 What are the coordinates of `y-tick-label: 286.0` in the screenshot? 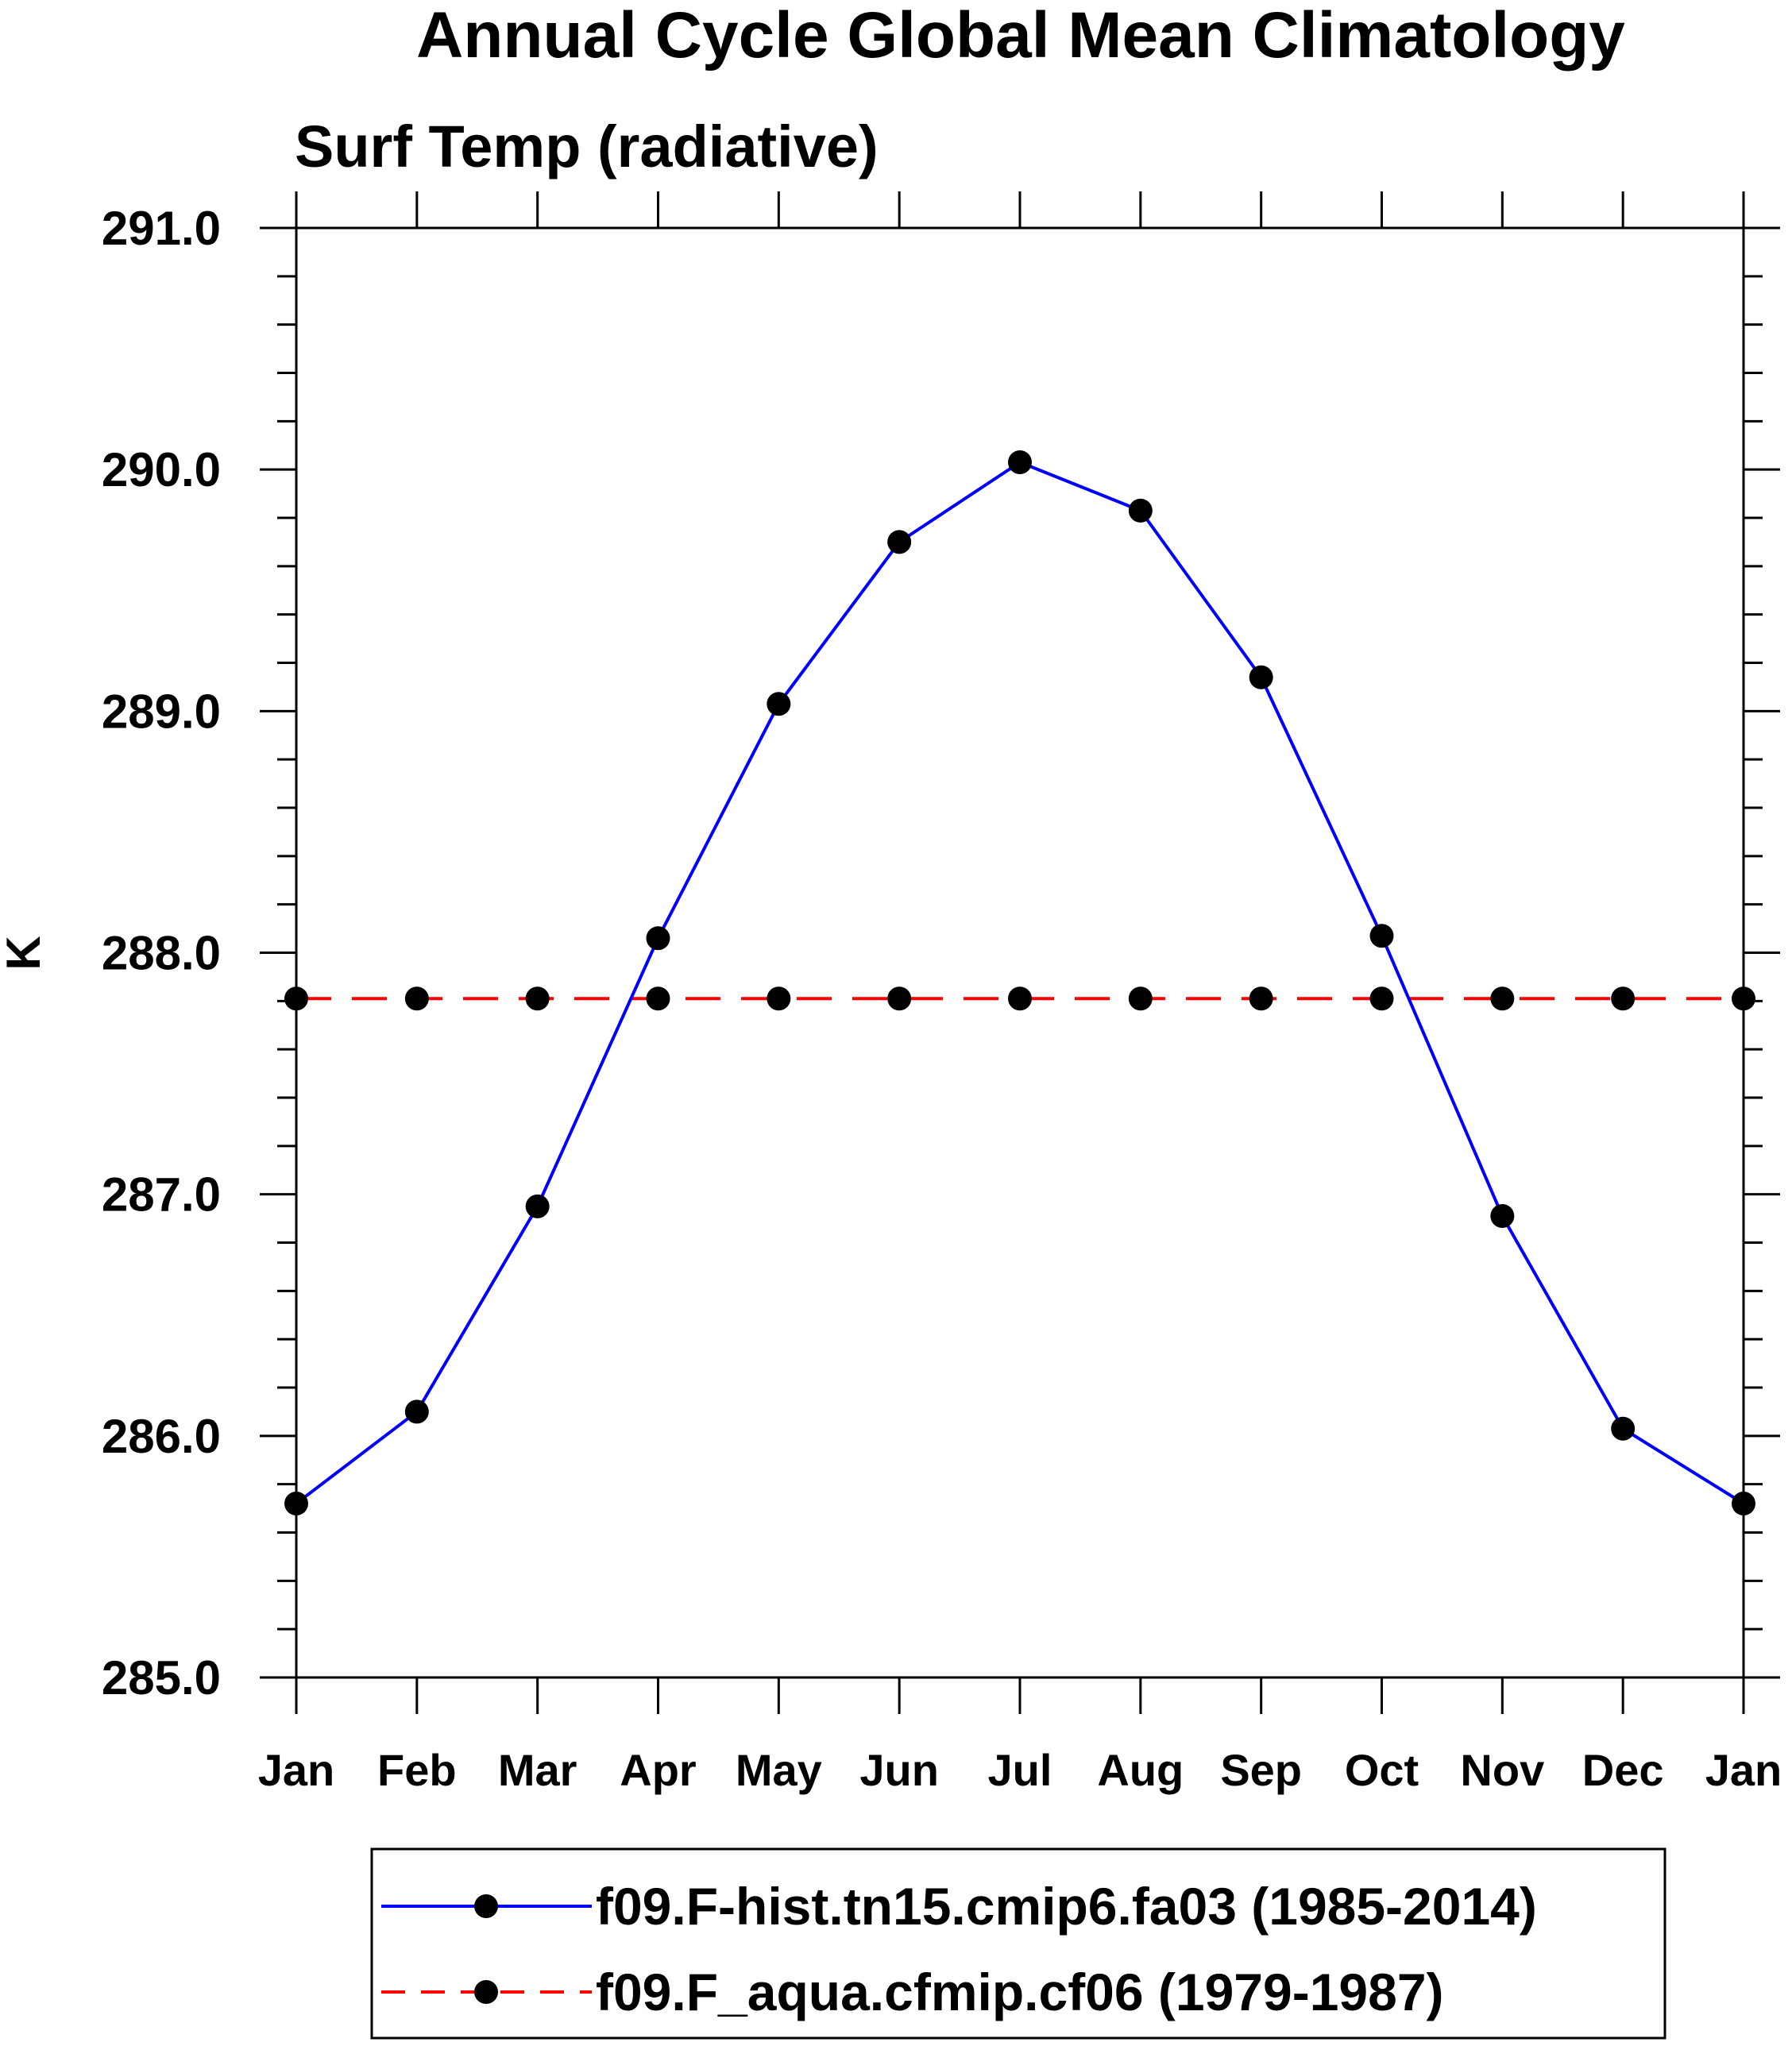 It's located at (161, 1436).